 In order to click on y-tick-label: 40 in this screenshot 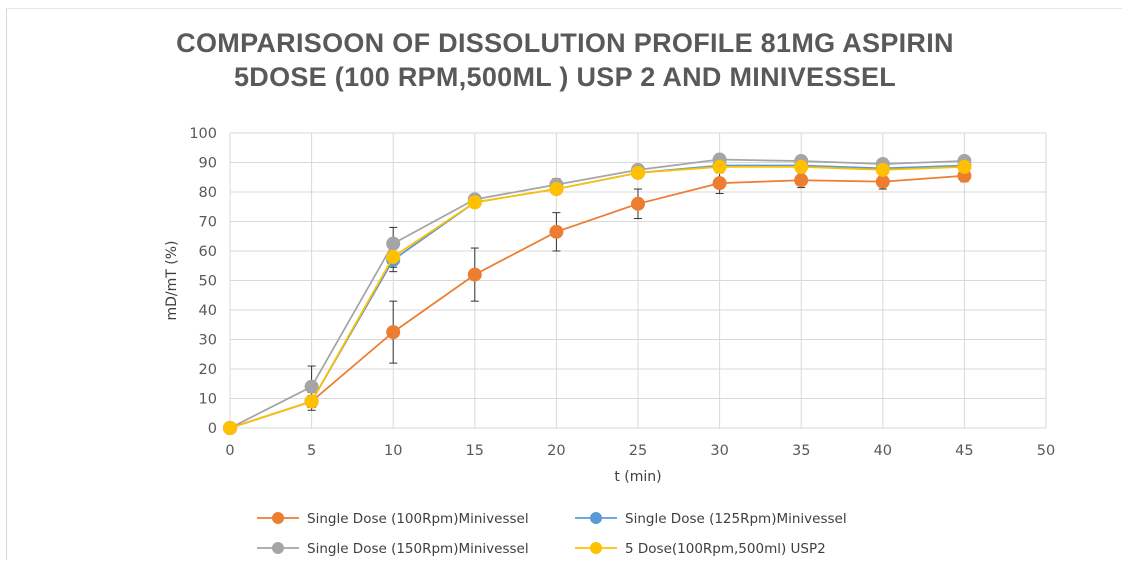, I will do `click(208, 311)`.